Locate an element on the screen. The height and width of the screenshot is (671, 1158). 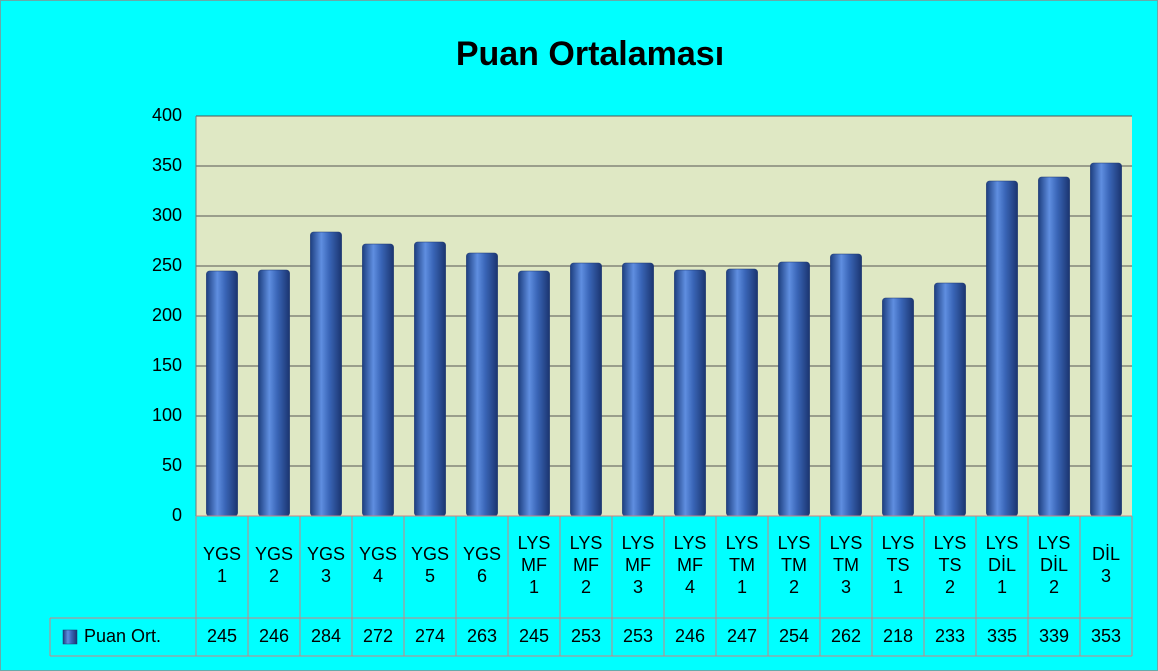
data-table-value: 353 is located at coordinates (1106, 636).